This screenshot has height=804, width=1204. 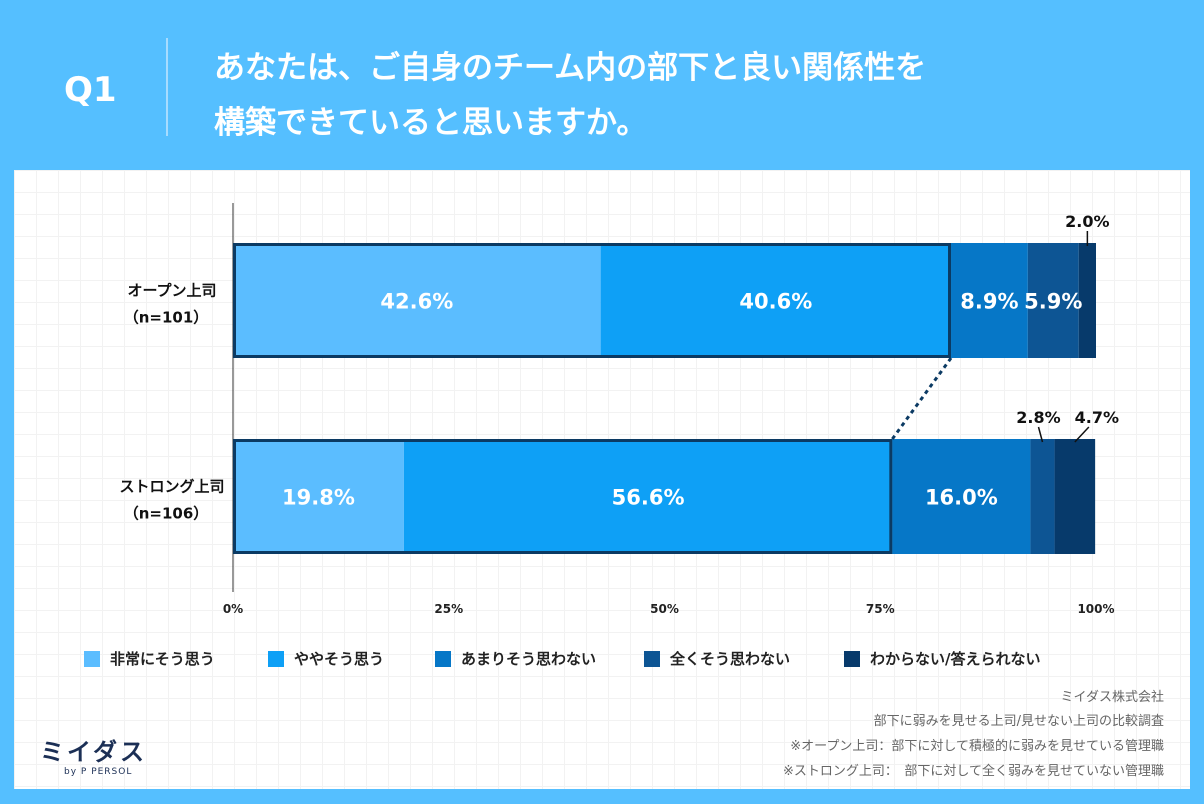 I want to click on legend-item-somewhat-disagree: あまりそう思わない, so click(x=515, y=658).